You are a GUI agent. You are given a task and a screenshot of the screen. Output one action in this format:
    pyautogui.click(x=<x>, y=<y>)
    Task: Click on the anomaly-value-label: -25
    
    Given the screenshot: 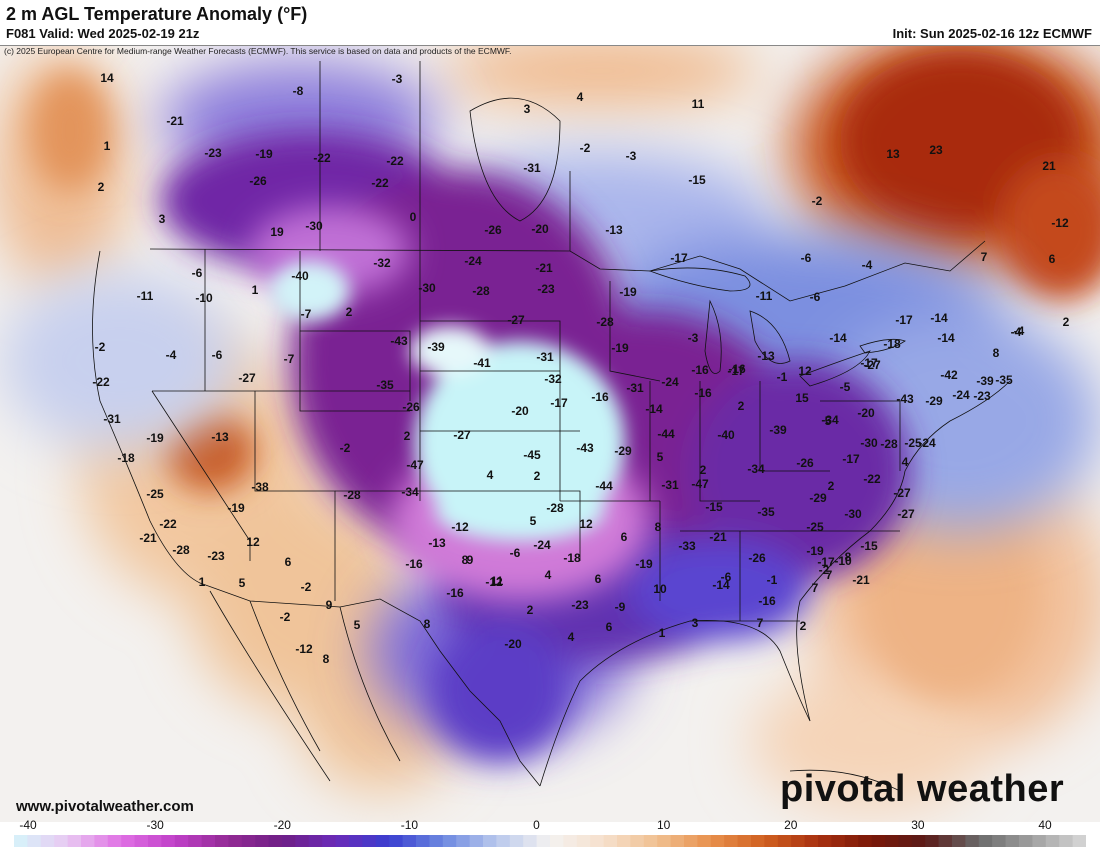 What is the action you would take?
    pyautogui.click(x=155, y=494)
    